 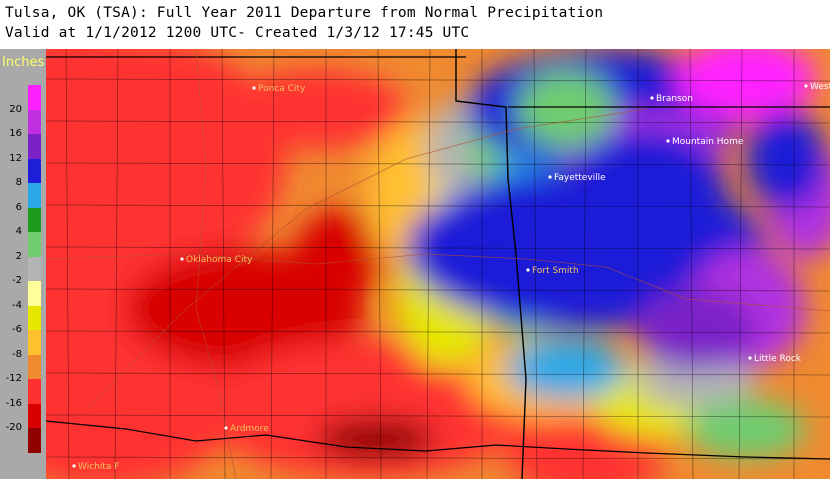 I want to click on legend-tick-label: 6, so click(x=18, y=207).